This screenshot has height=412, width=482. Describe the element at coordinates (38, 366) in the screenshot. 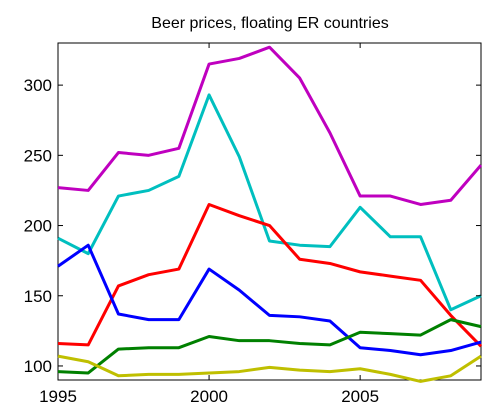

I see `y-tick-label: 100` at that location.